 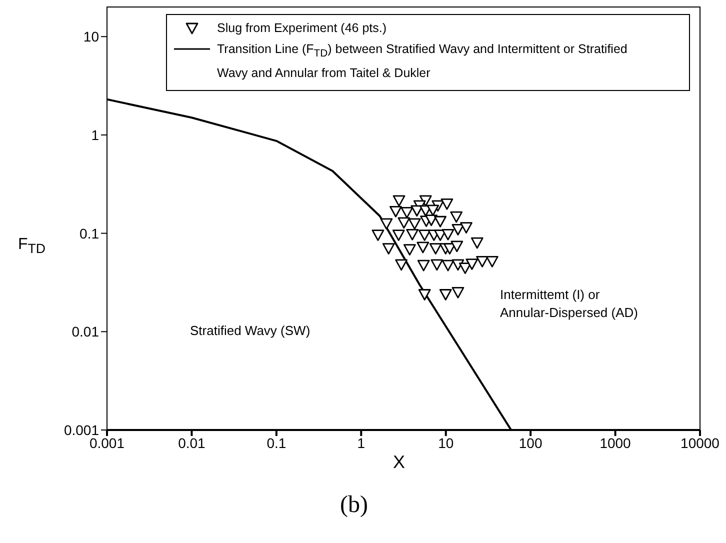 What do you see at coordinates (95, 134) in the screenshot?
I see `y-tick-label: 1` at bounding box center [95, 134].